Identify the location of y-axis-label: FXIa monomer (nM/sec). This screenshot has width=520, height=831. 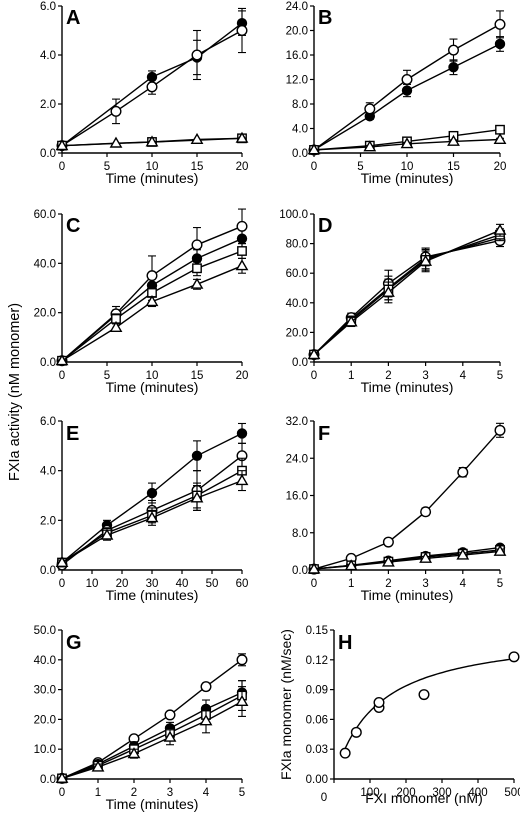
(286, 704).